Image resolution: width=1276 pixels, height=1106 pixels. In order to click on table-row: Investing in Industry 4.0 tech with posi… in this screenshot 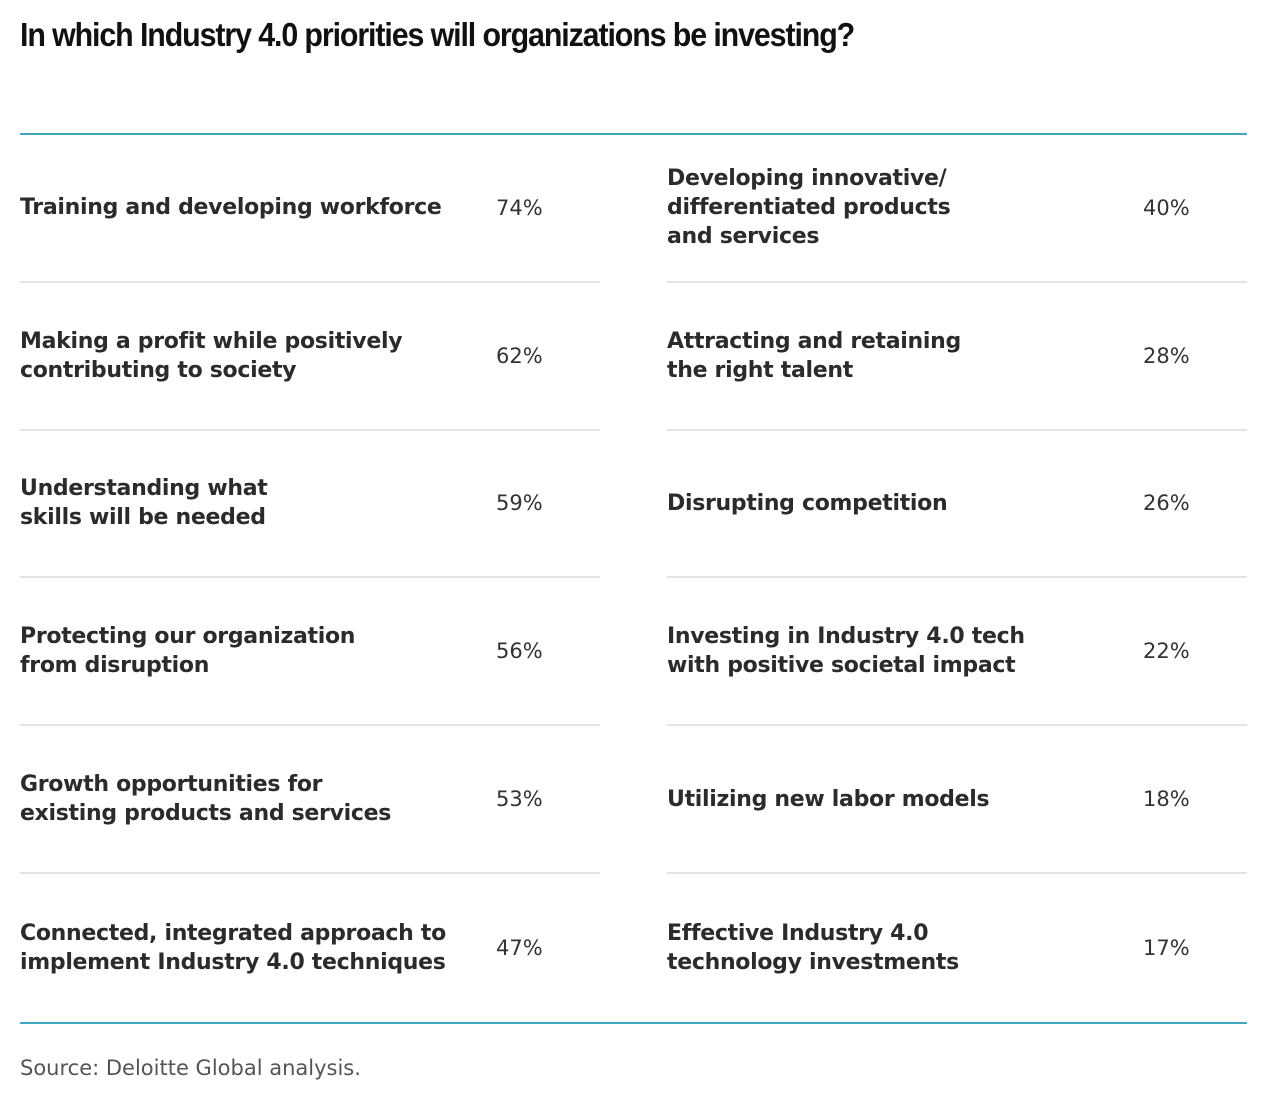, I will do `click(957, 652)`.